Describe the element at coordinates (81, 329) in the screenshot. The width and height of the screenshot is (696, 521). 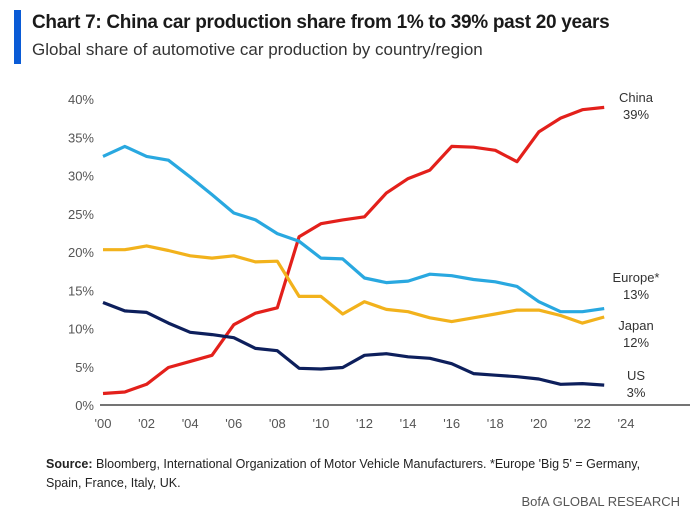
I see `y-tick-label: 10%` at that location.